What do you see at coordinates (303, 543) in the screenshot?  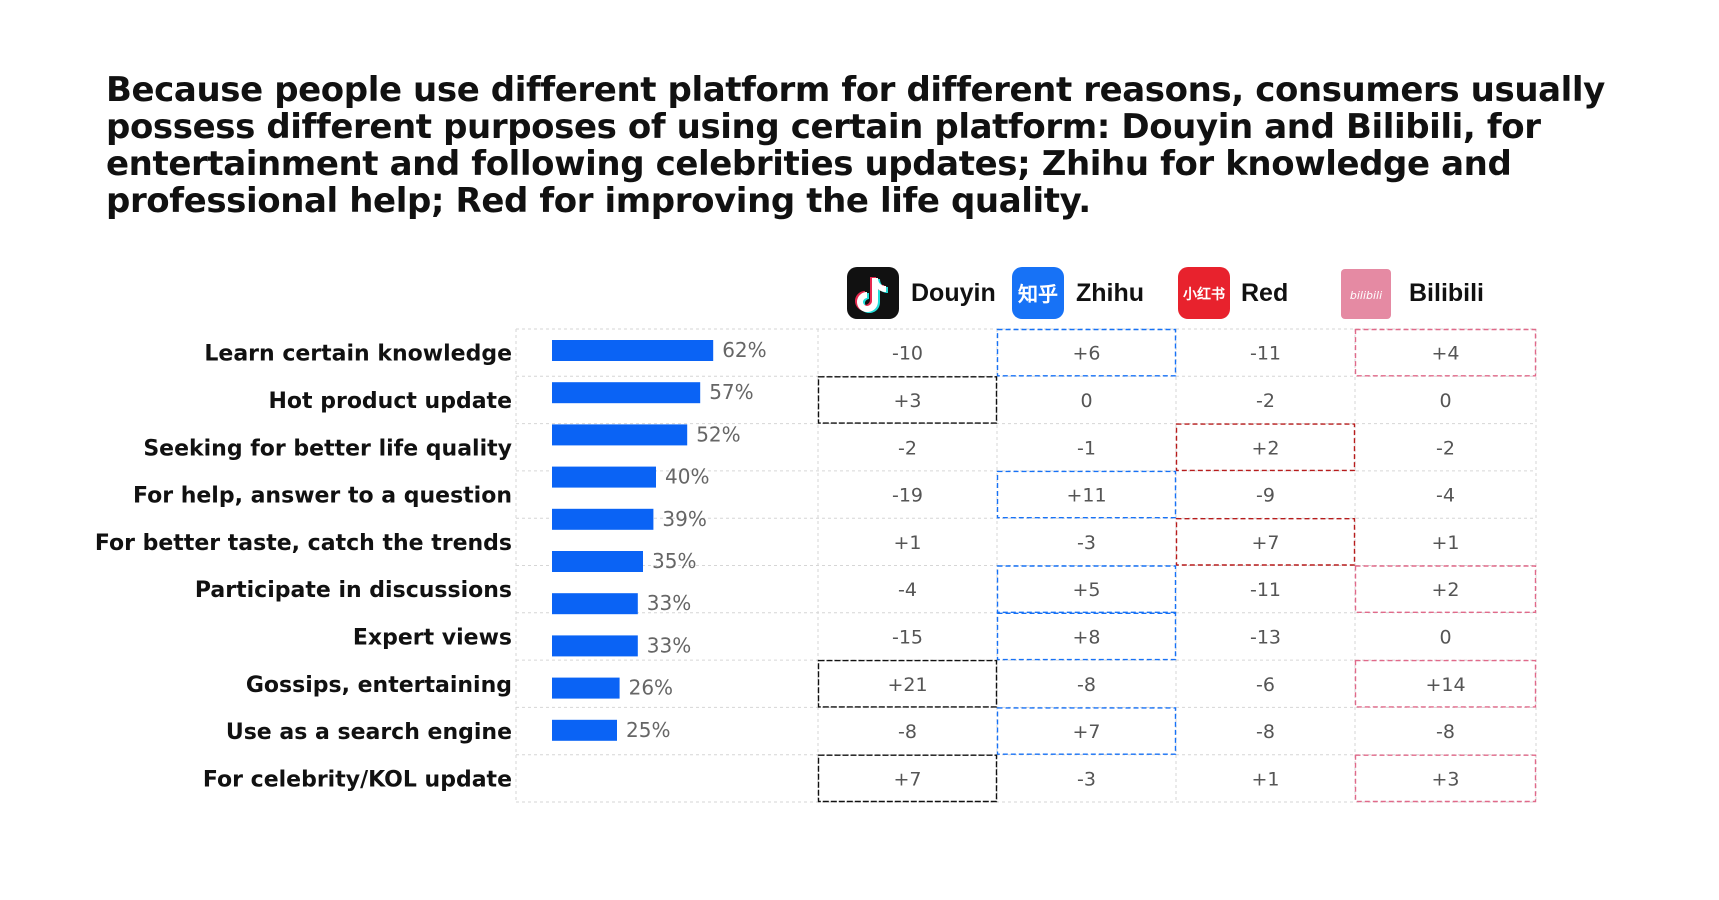 I see `category-label: For better taste, catch the trends` at bounding box center [303, 543].